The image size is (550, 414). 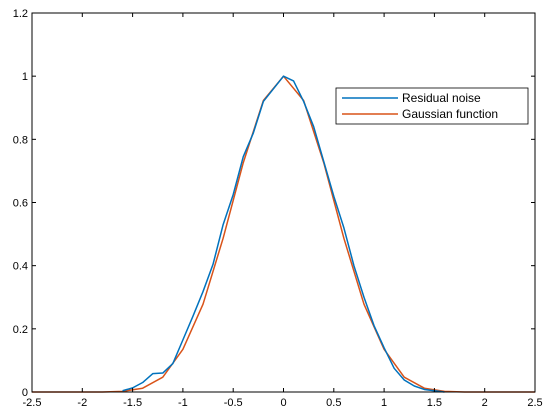 I want to click on x-tick-label: -2.5, so click(x=32, y=403).